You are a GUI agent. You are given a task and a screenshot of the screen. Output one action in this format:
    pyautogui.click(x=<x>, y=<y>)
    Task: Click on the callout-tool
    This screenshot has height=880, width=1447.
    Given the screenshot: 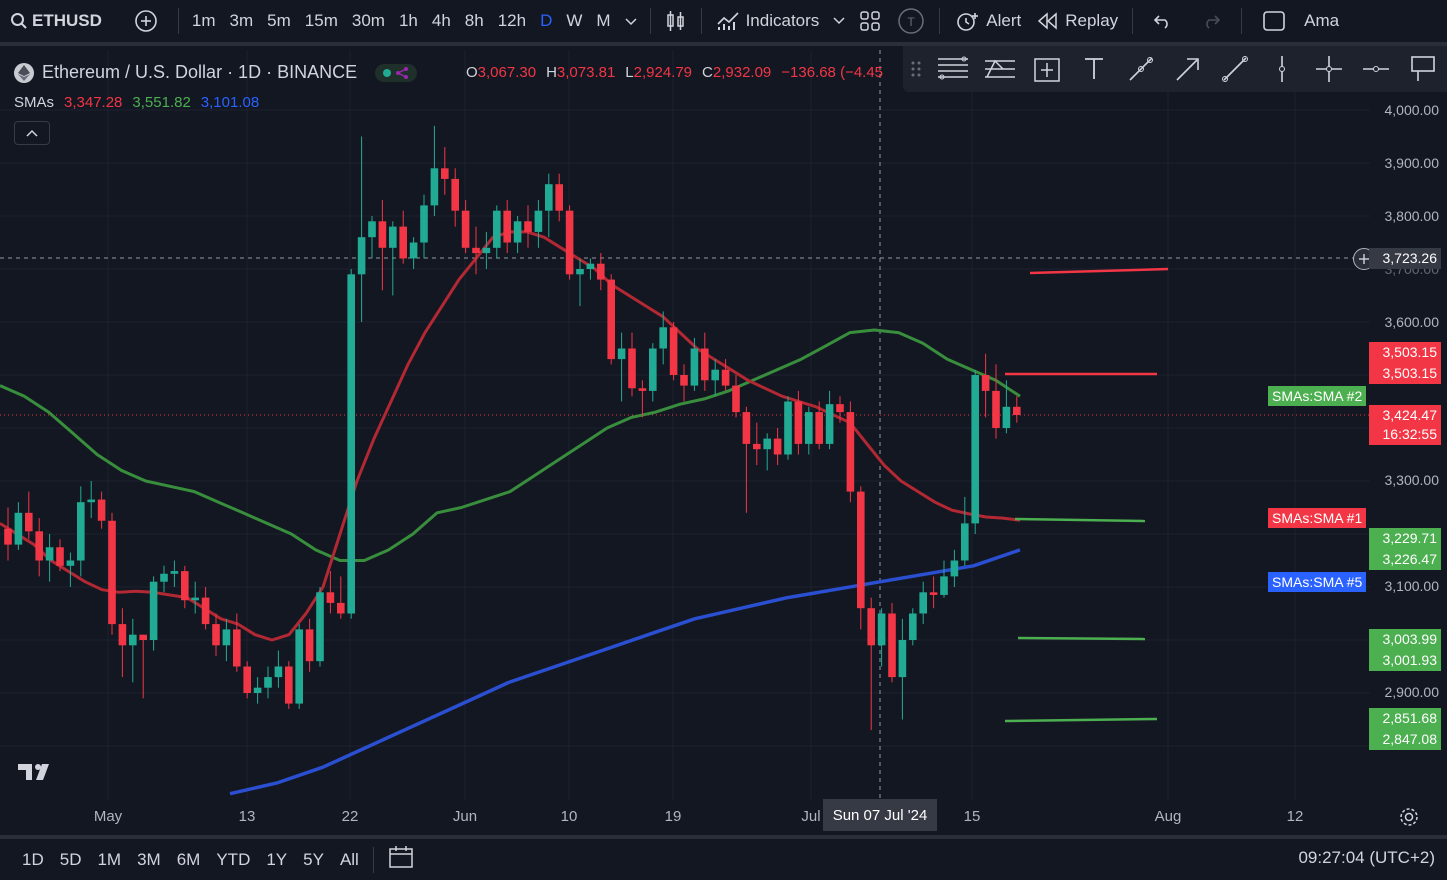 What is the action you would take?
    pyautogui.click(x=1422, y=69)
    